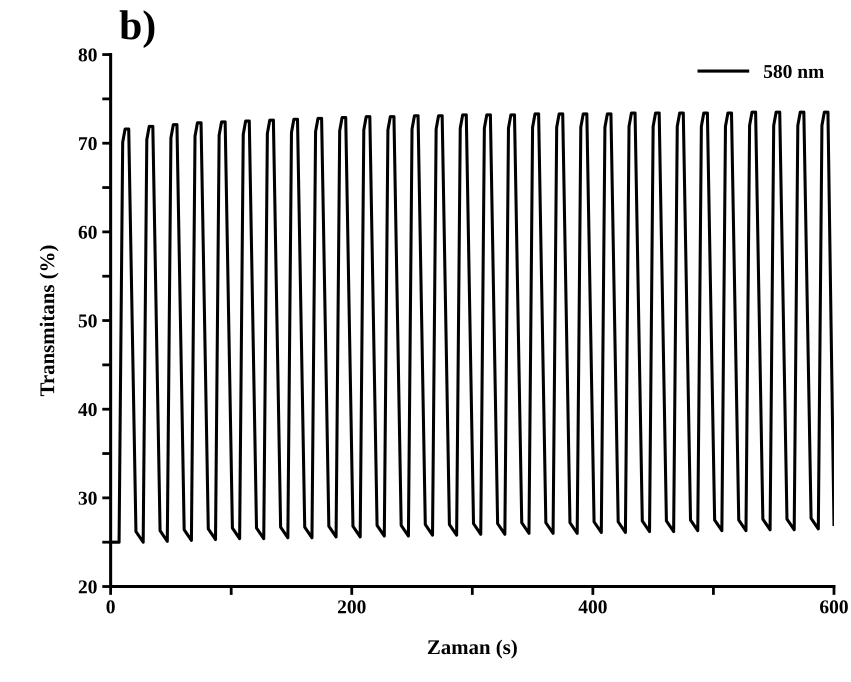  Describe the element at coordinates (110, 607) in the screenshot. I see `x-tick-label: 0` at that location.